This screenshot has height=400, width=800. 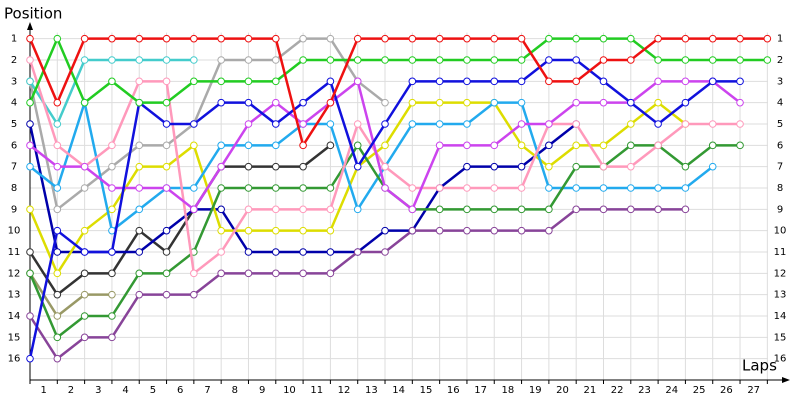 I want to click on x-tick-label: 24, so click(x=671, y=390).